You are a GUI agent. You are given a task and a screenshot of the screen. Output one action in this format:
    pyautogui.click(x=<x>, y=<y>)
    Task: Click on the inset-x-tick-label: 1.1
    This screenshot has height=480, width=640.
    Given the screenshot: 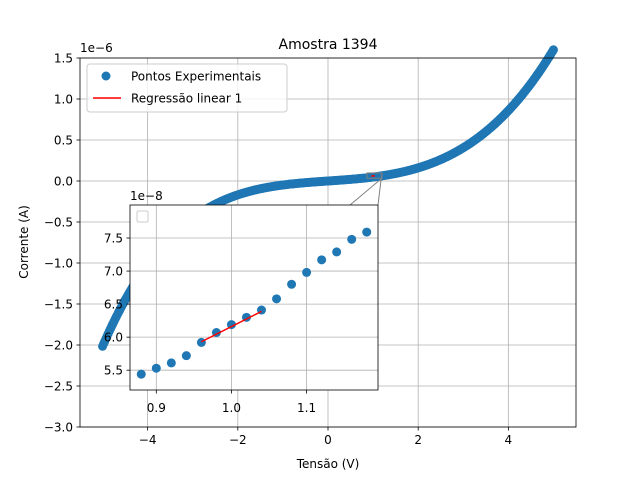 What is the action you would take?
    pyautogui.click(x=306, y=408)
    